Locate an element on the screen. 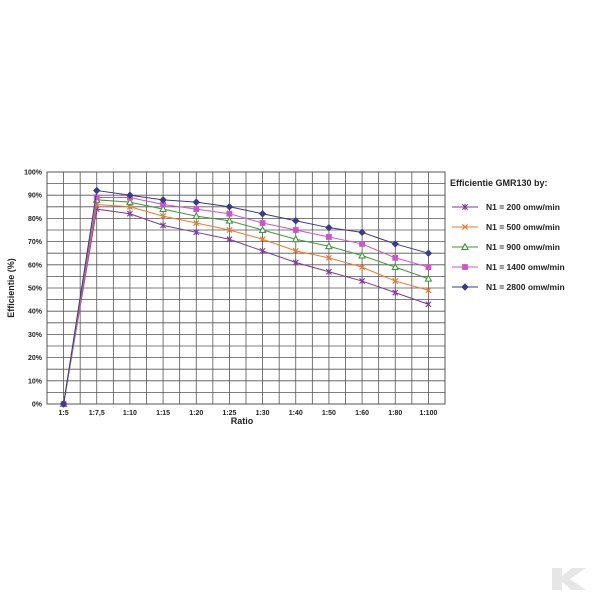 Image resolution: width=600 pixels, height=605 pixels. x-tick-label: 1:60 is located at coordinates (362, 413).